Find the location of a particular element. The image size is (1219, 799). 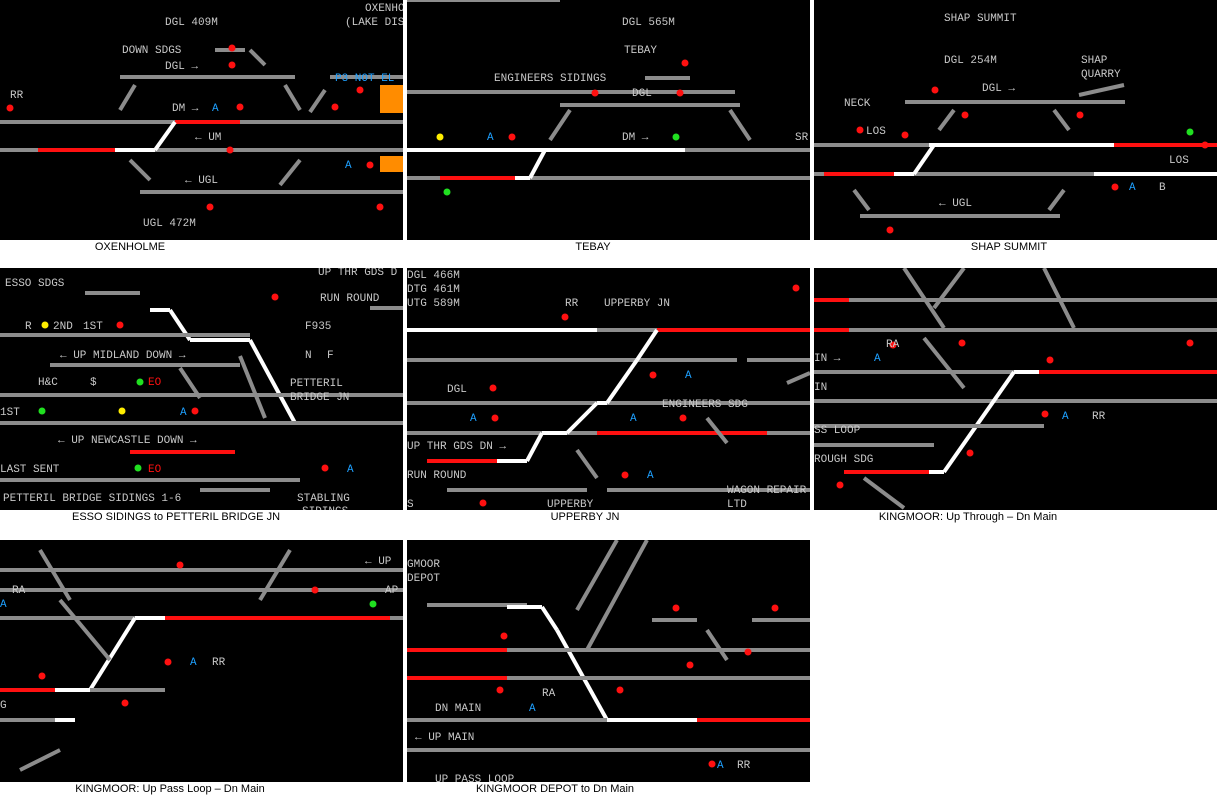

panel-label: ENGINEERS SDG is located at coordinates (705, 405).